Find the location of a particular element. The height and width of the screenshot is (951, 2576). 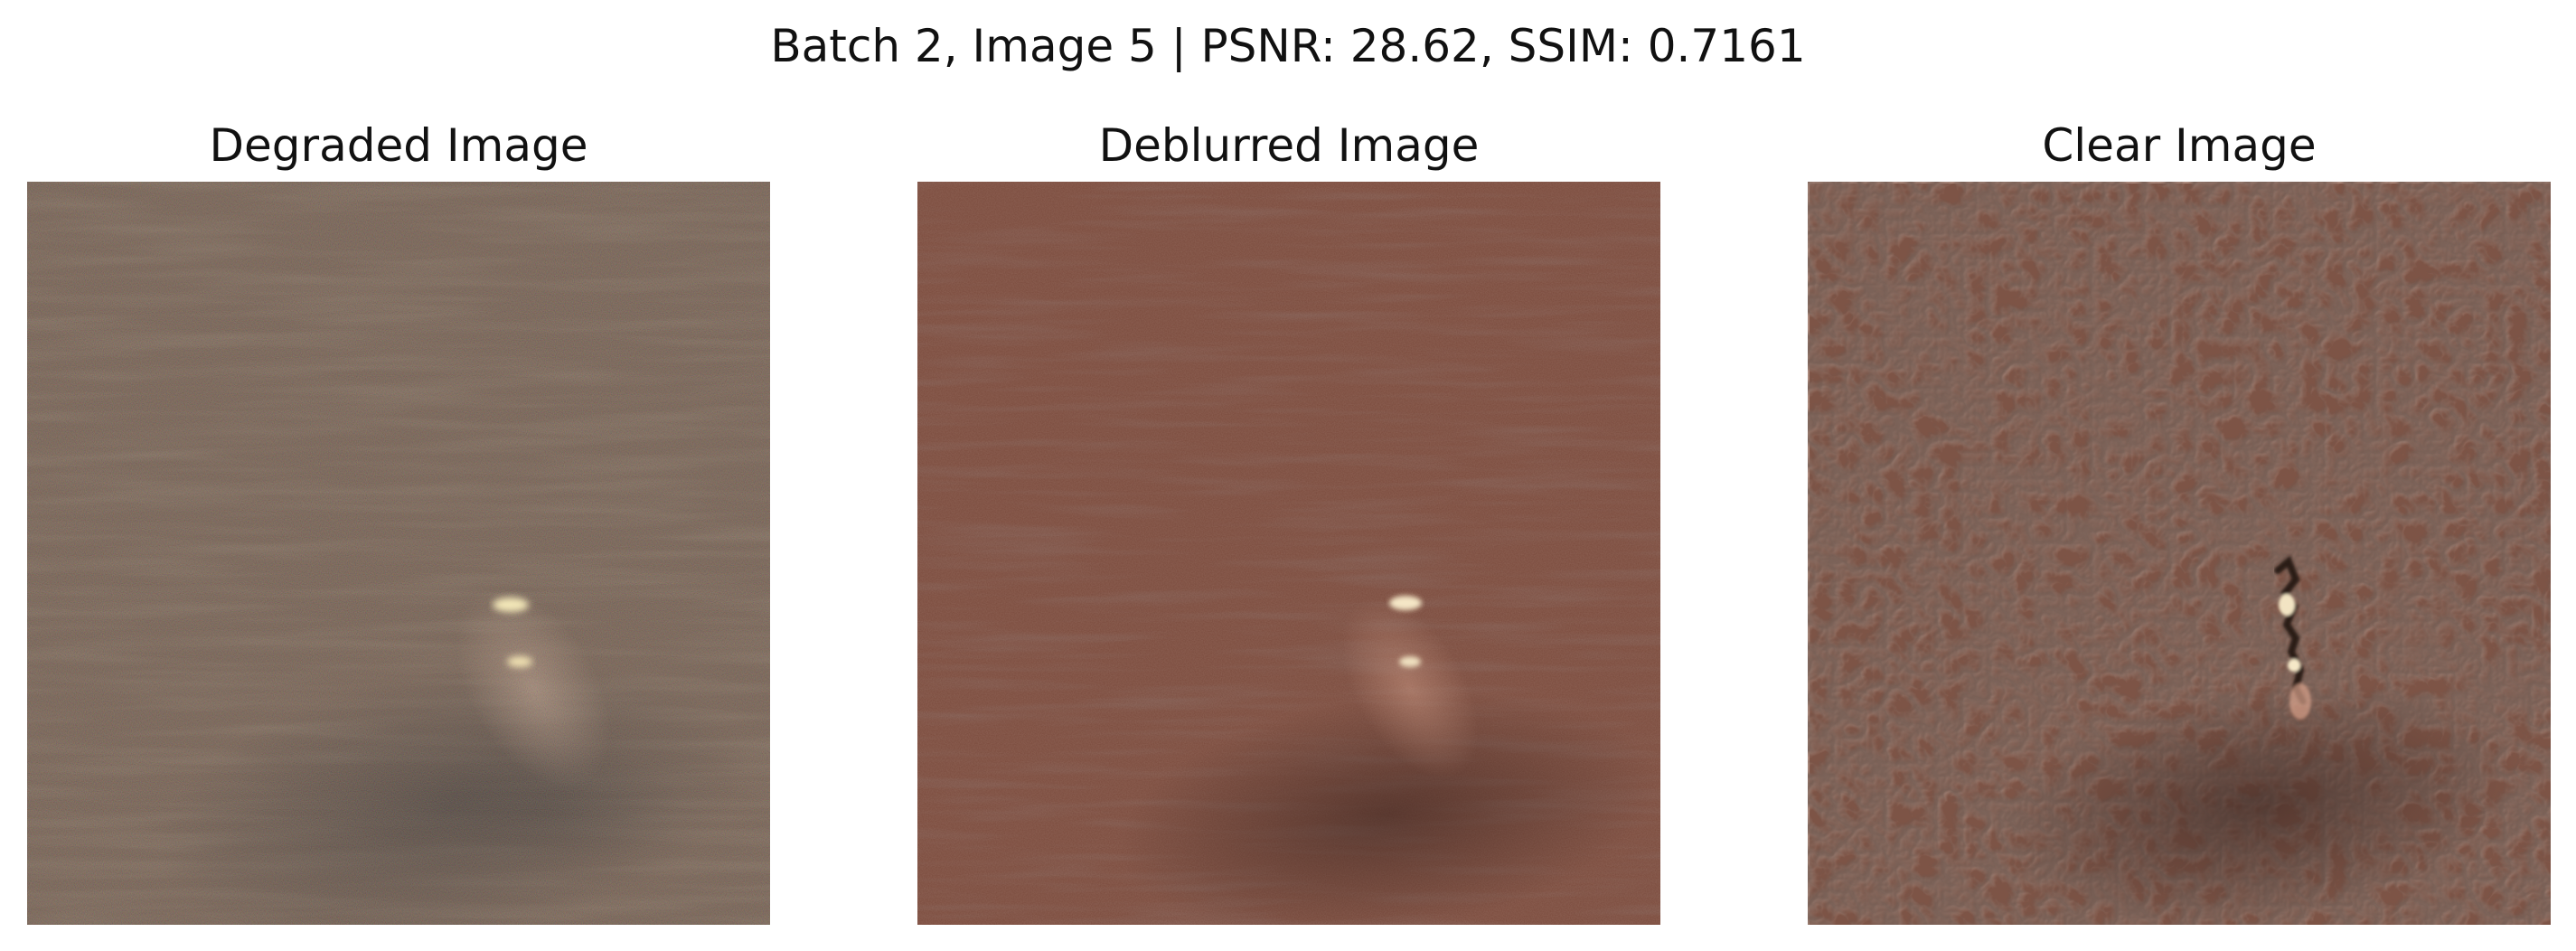

panel-title-clear: Clear Image is located at coordinates (2180, 145).